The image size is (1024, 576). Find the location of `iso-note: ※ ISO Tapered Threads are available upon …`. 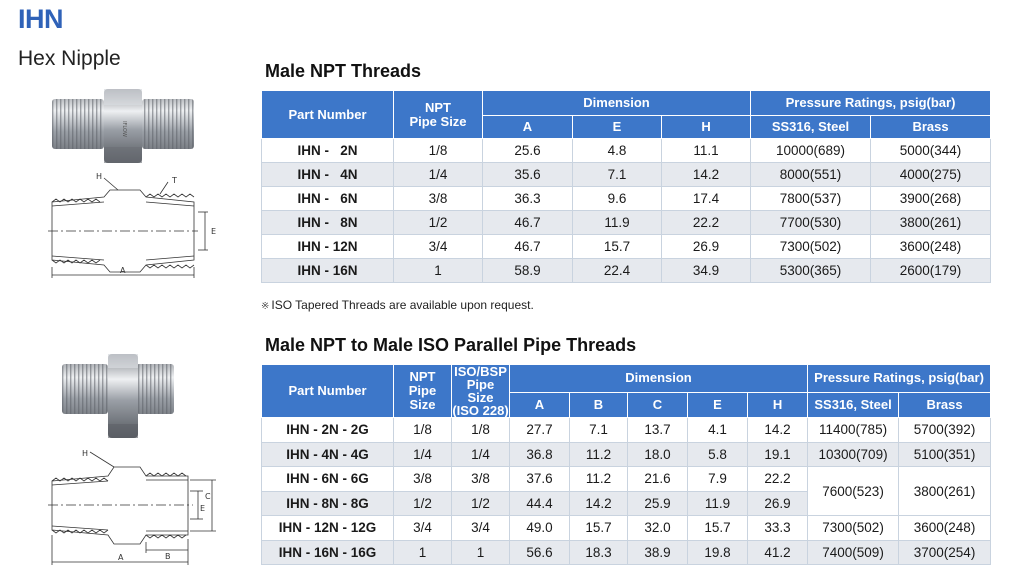

iso-note: ※ ISO Tapered Threads are available upon … is located at coordinates (397, 305).